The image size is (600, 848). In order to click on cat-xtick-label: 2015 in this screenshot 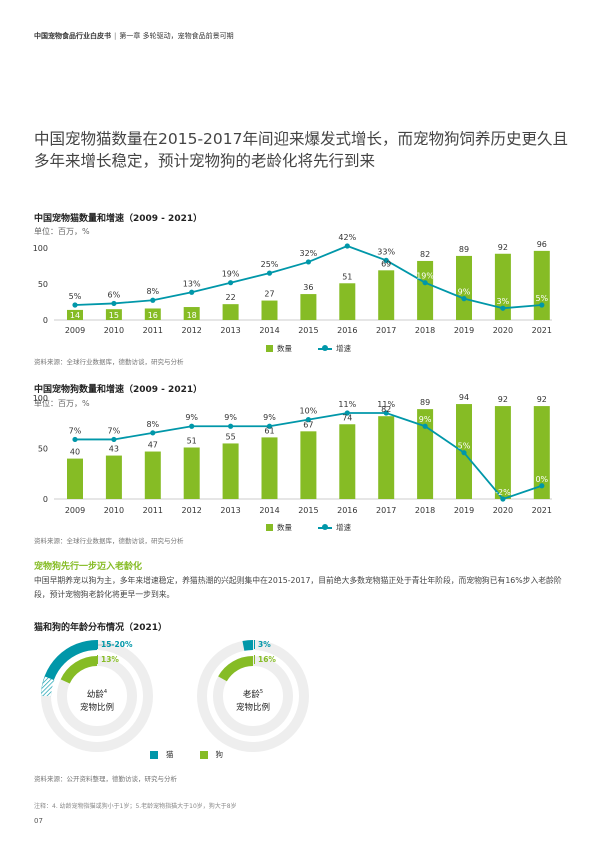, I will do `click(308, 330)`.